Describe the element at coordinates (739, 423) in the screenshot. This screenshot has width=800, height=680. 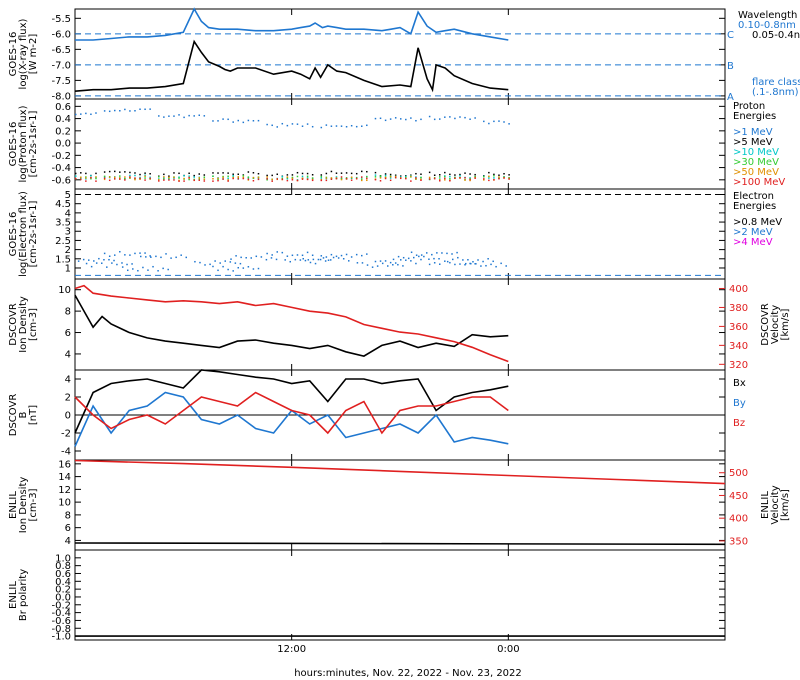
I see `legend-entry: Bz` at that location.